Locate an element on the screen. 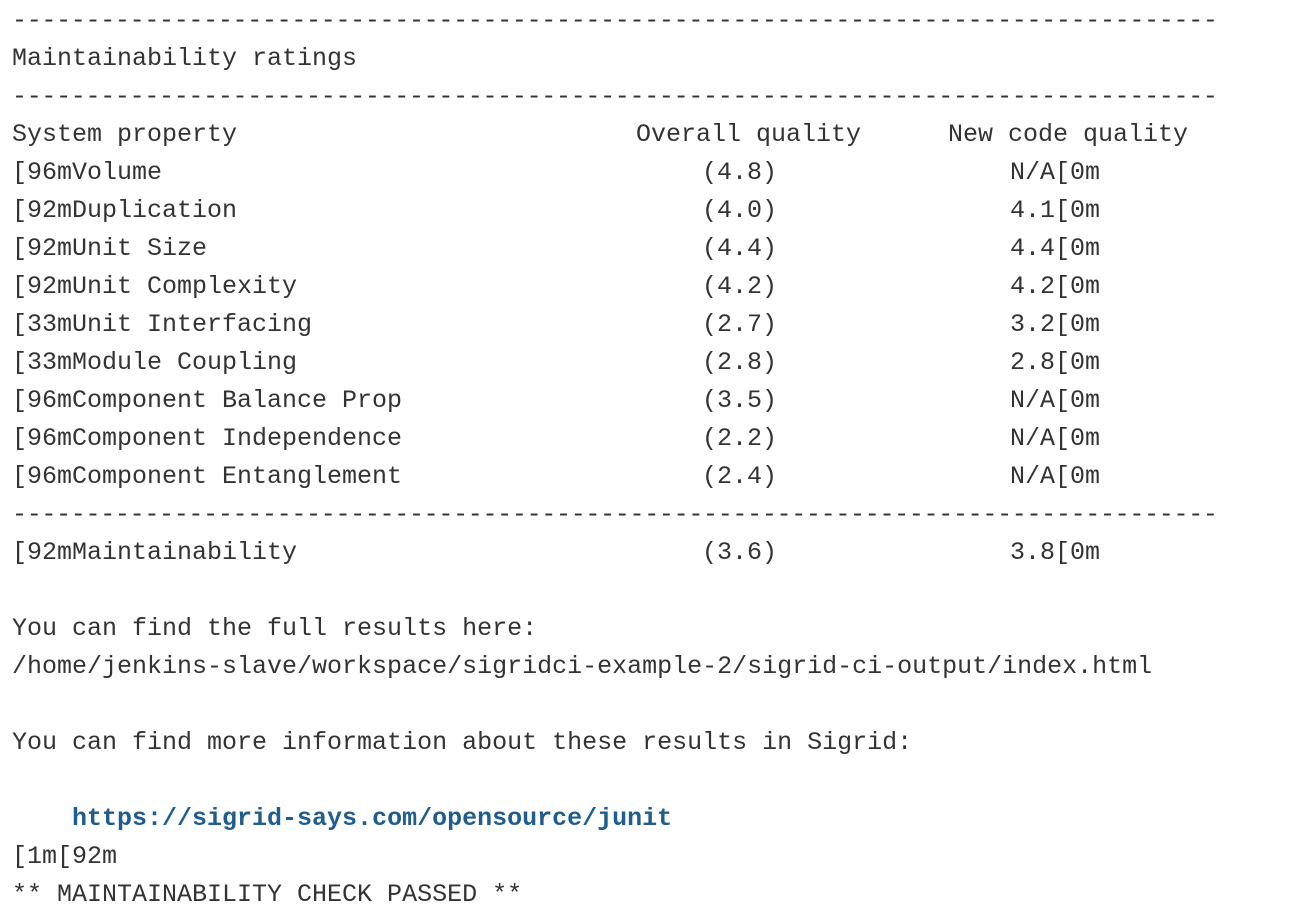 The image size is (1292, 918). row-overall: (2.2) is located at coordinates (740, 438).